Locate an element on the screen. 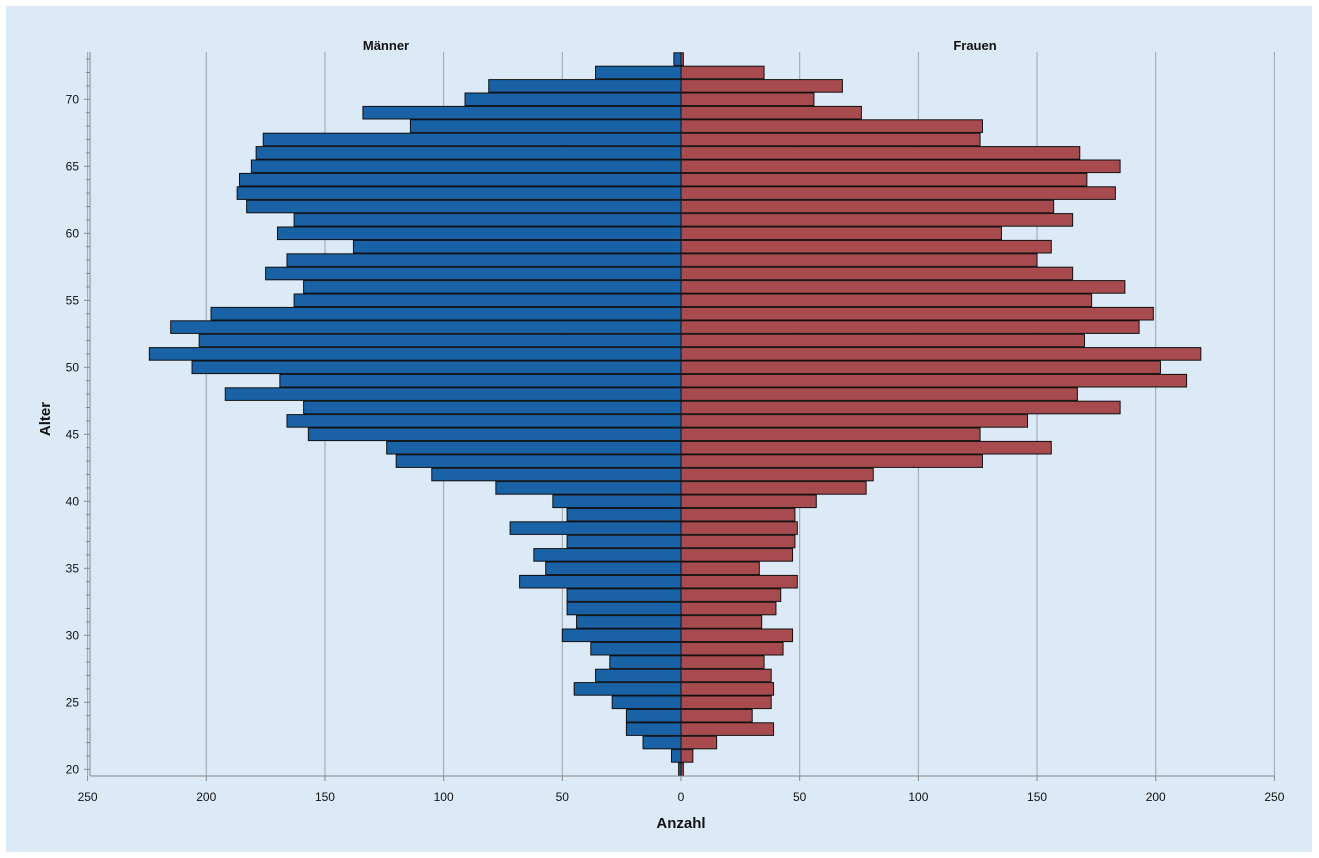 The image size is (1319, 858). x-tick-label: 50 is located at coordinates (800, 797).